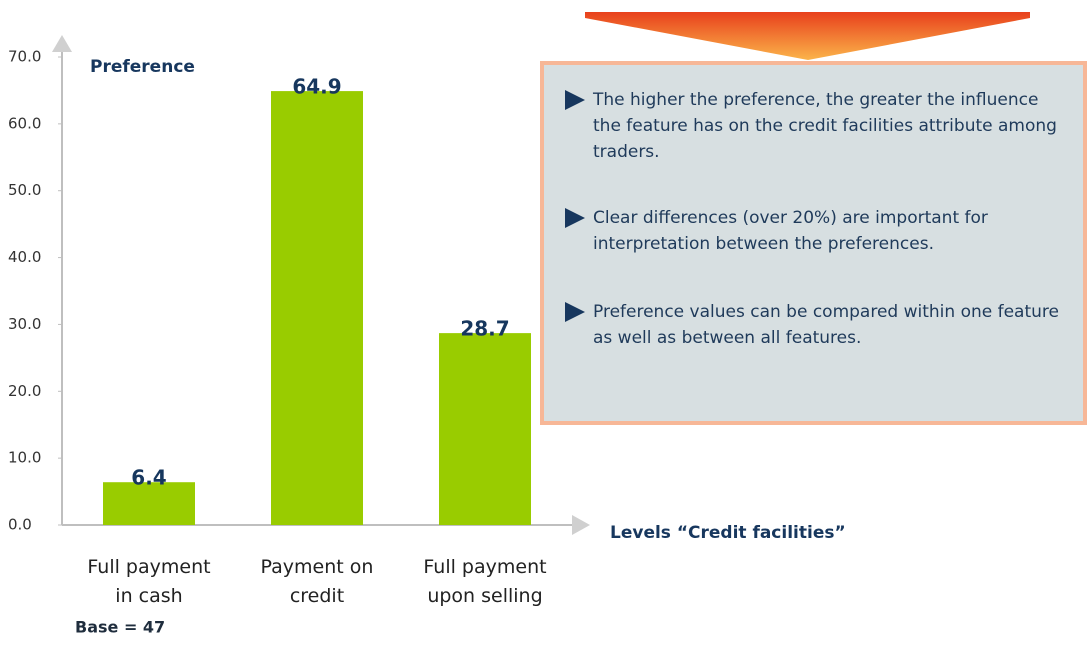 Image resolution: width=1087 pixels, height=657 pixels. Describe the element at coordinates (24, 190) in the screenshot. I see `y-tick-label: 50.0` at that location.